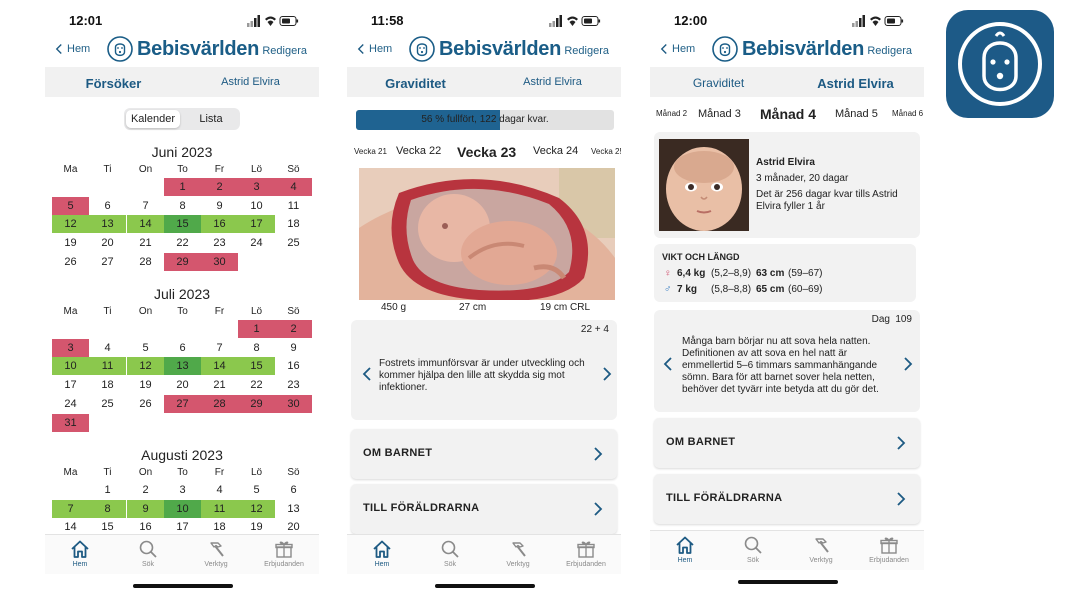  I want to click on calendar-day: 23, so click(219, 243).